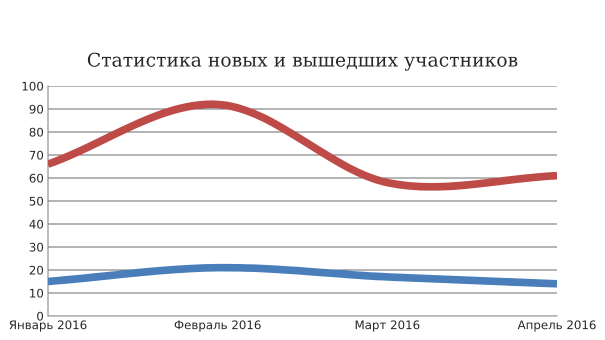  What do you see at coordinates (37, 247) in the screenshot?
I see `y-tick-label: 30` at bounding box center [37, 247].